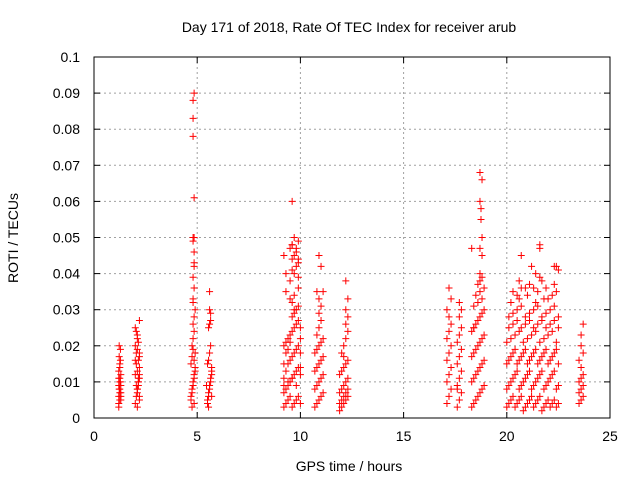 The height and width of the screenshot is (480, 640). Describe the element at coordinates (301, 436) in the screenshot. I see `x-tick-label: 10` at that location.